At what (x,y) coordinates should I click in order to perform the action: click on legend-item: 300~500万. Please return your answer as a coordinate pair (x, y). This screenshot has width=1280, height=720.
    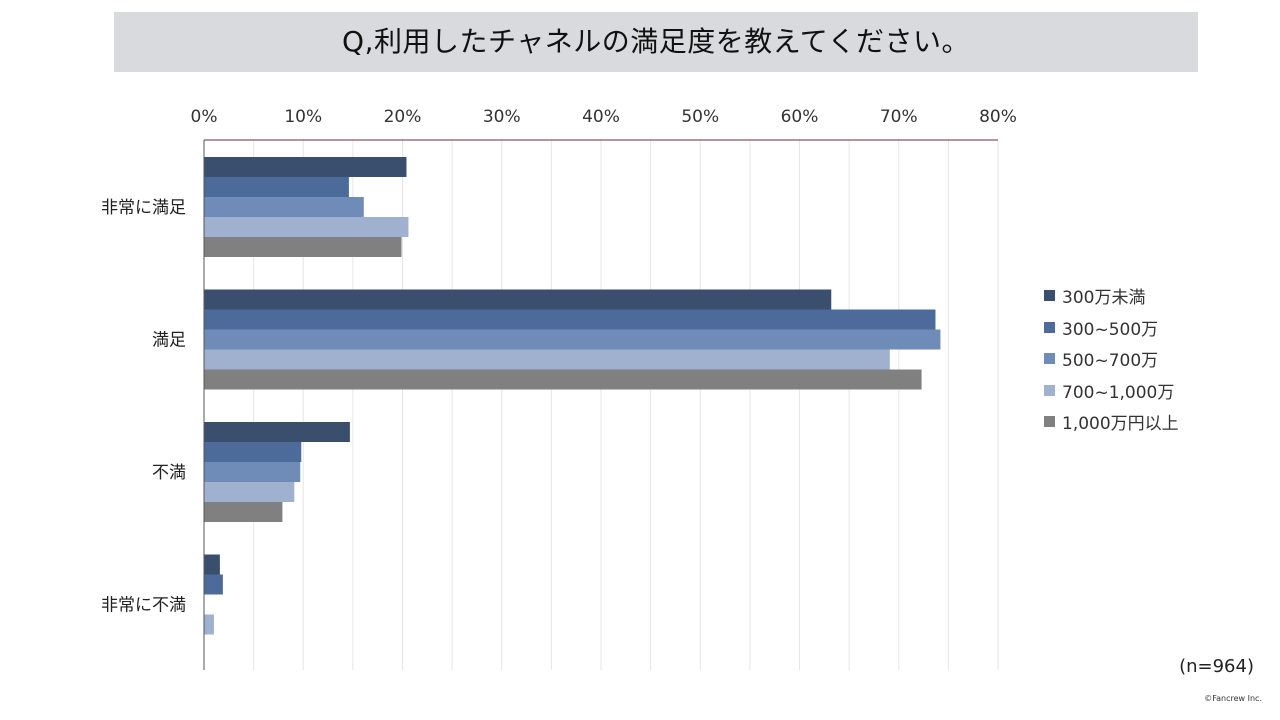
    Looking at the image, I should click on (1111, 328).